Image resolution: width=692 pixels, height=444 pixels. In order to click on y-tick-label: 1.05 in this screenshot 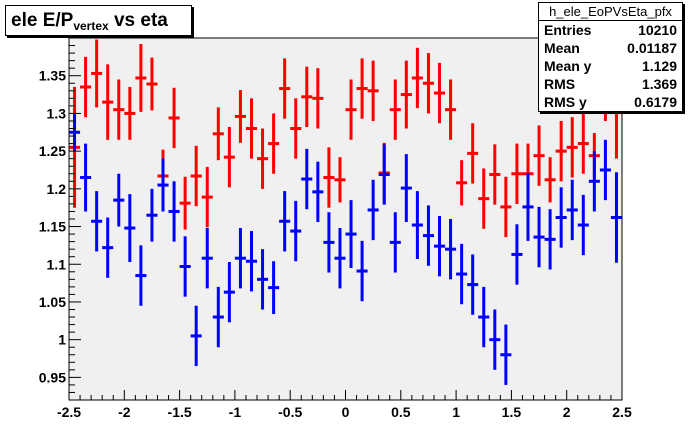, I will do `click(52, 302)`.